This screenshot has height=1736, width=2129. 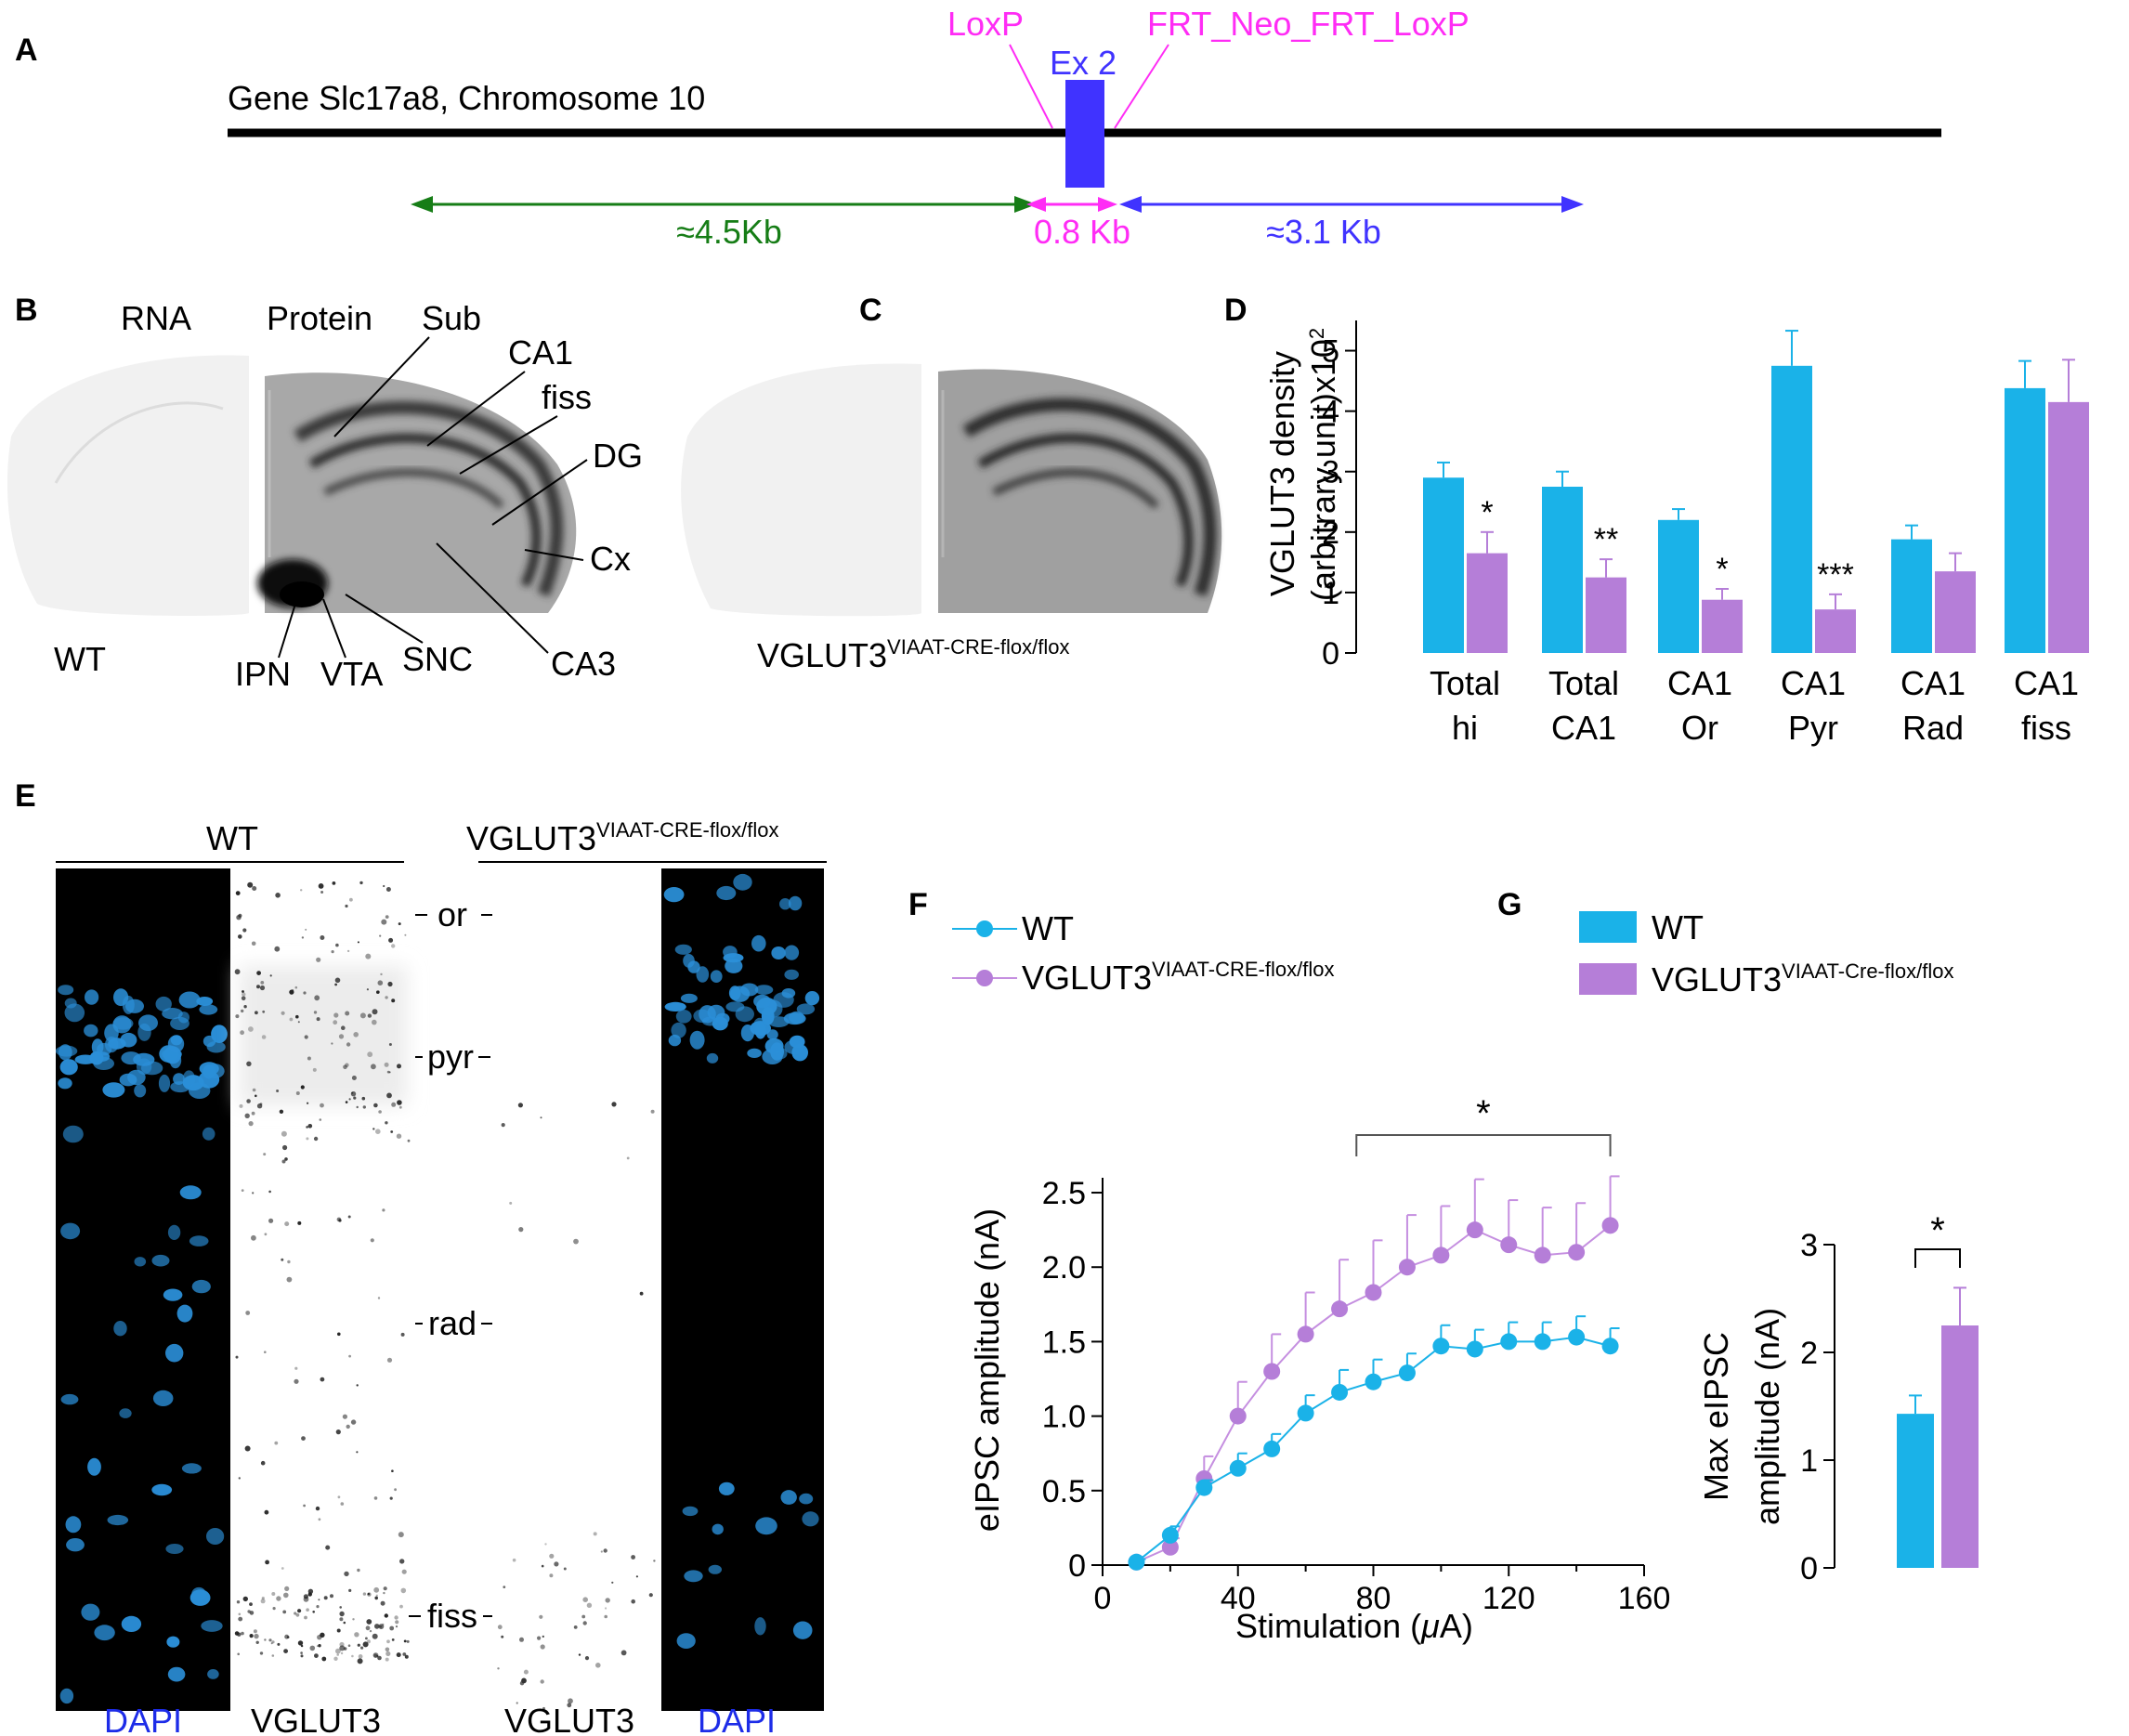 I want to click on d-ylabel-line2: (arbitrary unit)x102, so click(x=1323, y=465).